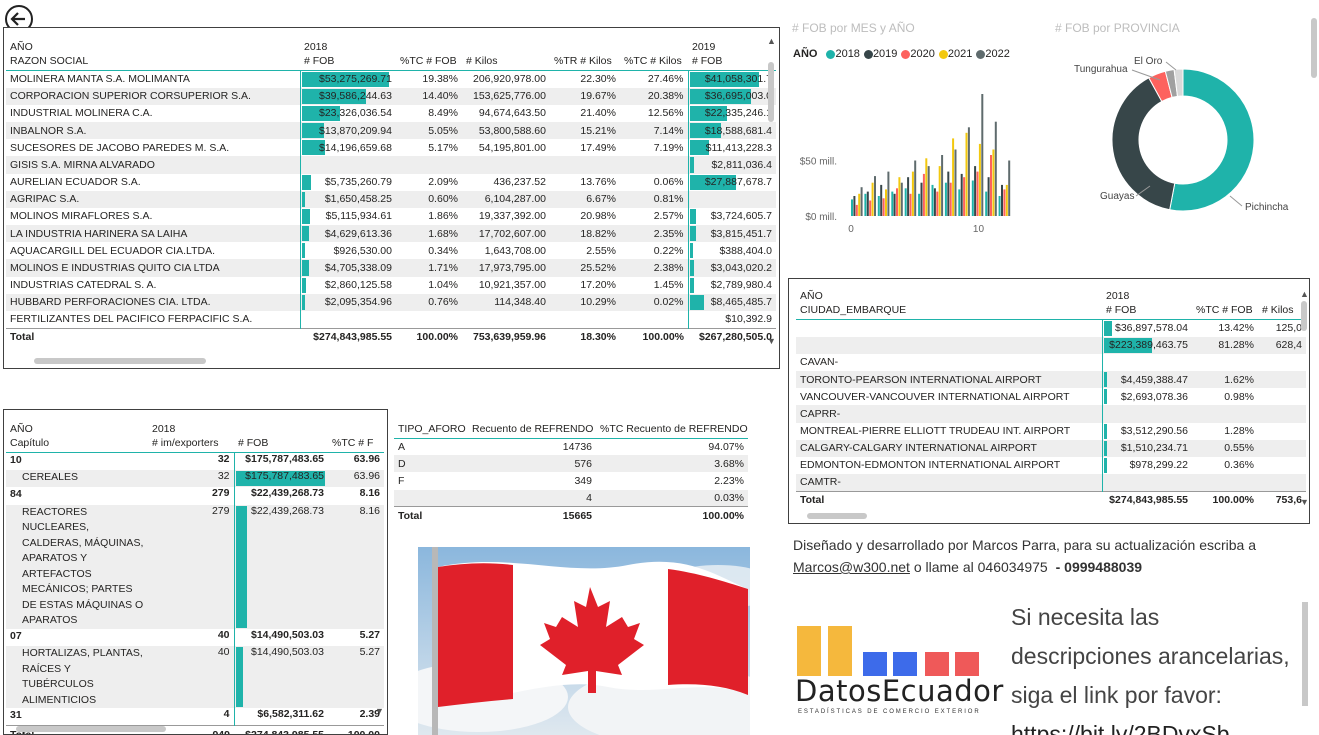 The width and height of the screenshot is (1319, 735). What do you see at coordinates (949, 448) in the screenshot?
I see `ciudad-cell: CALGARY-CALGARY INTERNATIONAL AIRPORT` at bounding box center [949, 448].